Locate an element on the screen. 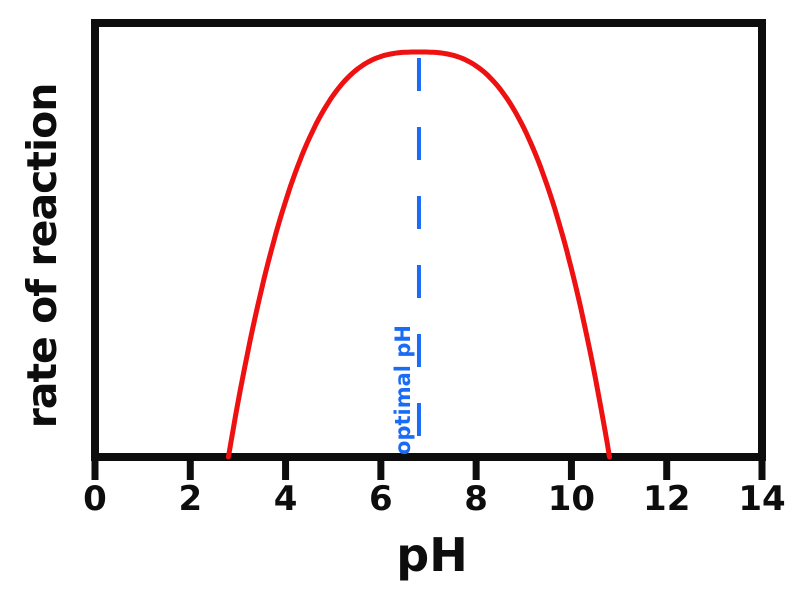  x-tick-label-14: 14 is located at coordinates (762, 499).